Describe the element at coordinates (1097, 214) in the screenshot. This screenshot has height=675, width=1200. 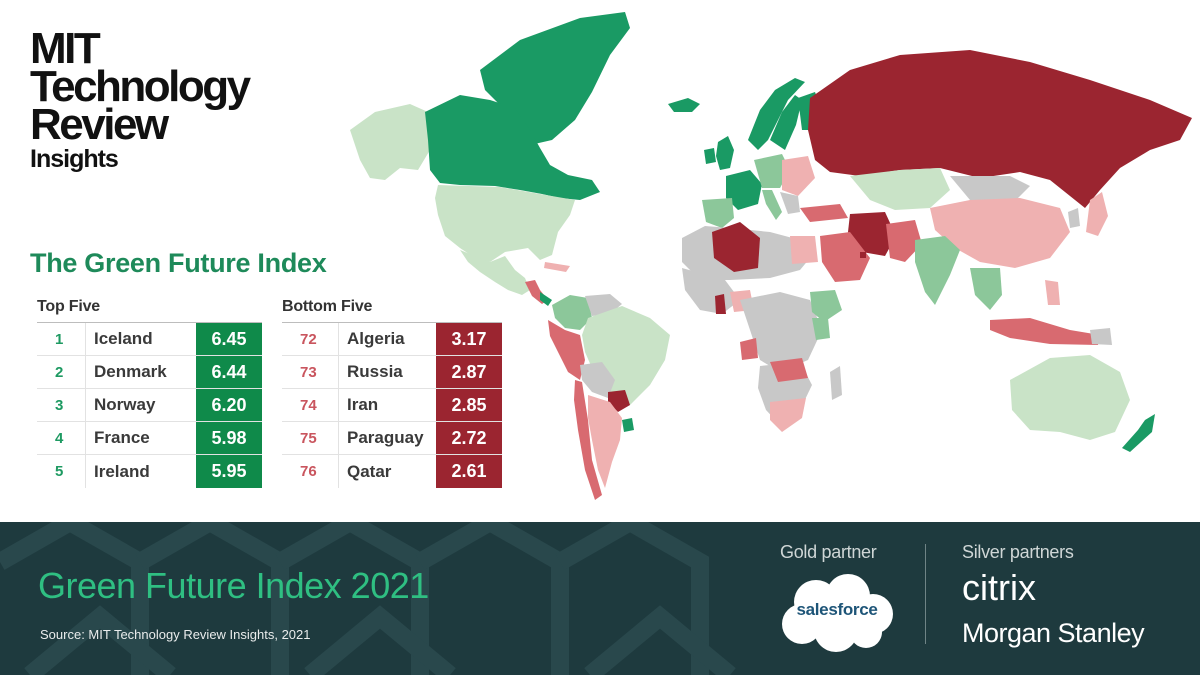
I see `map-region-japan` at that location.